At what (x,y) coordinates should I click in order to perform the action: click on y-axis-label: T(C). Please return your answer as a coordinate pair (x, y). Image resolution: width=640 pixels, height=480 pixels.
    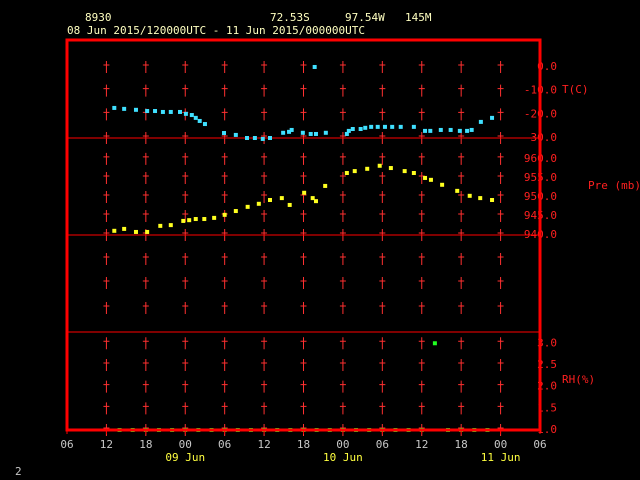
    Looking at the image, I should click on (575, 89).